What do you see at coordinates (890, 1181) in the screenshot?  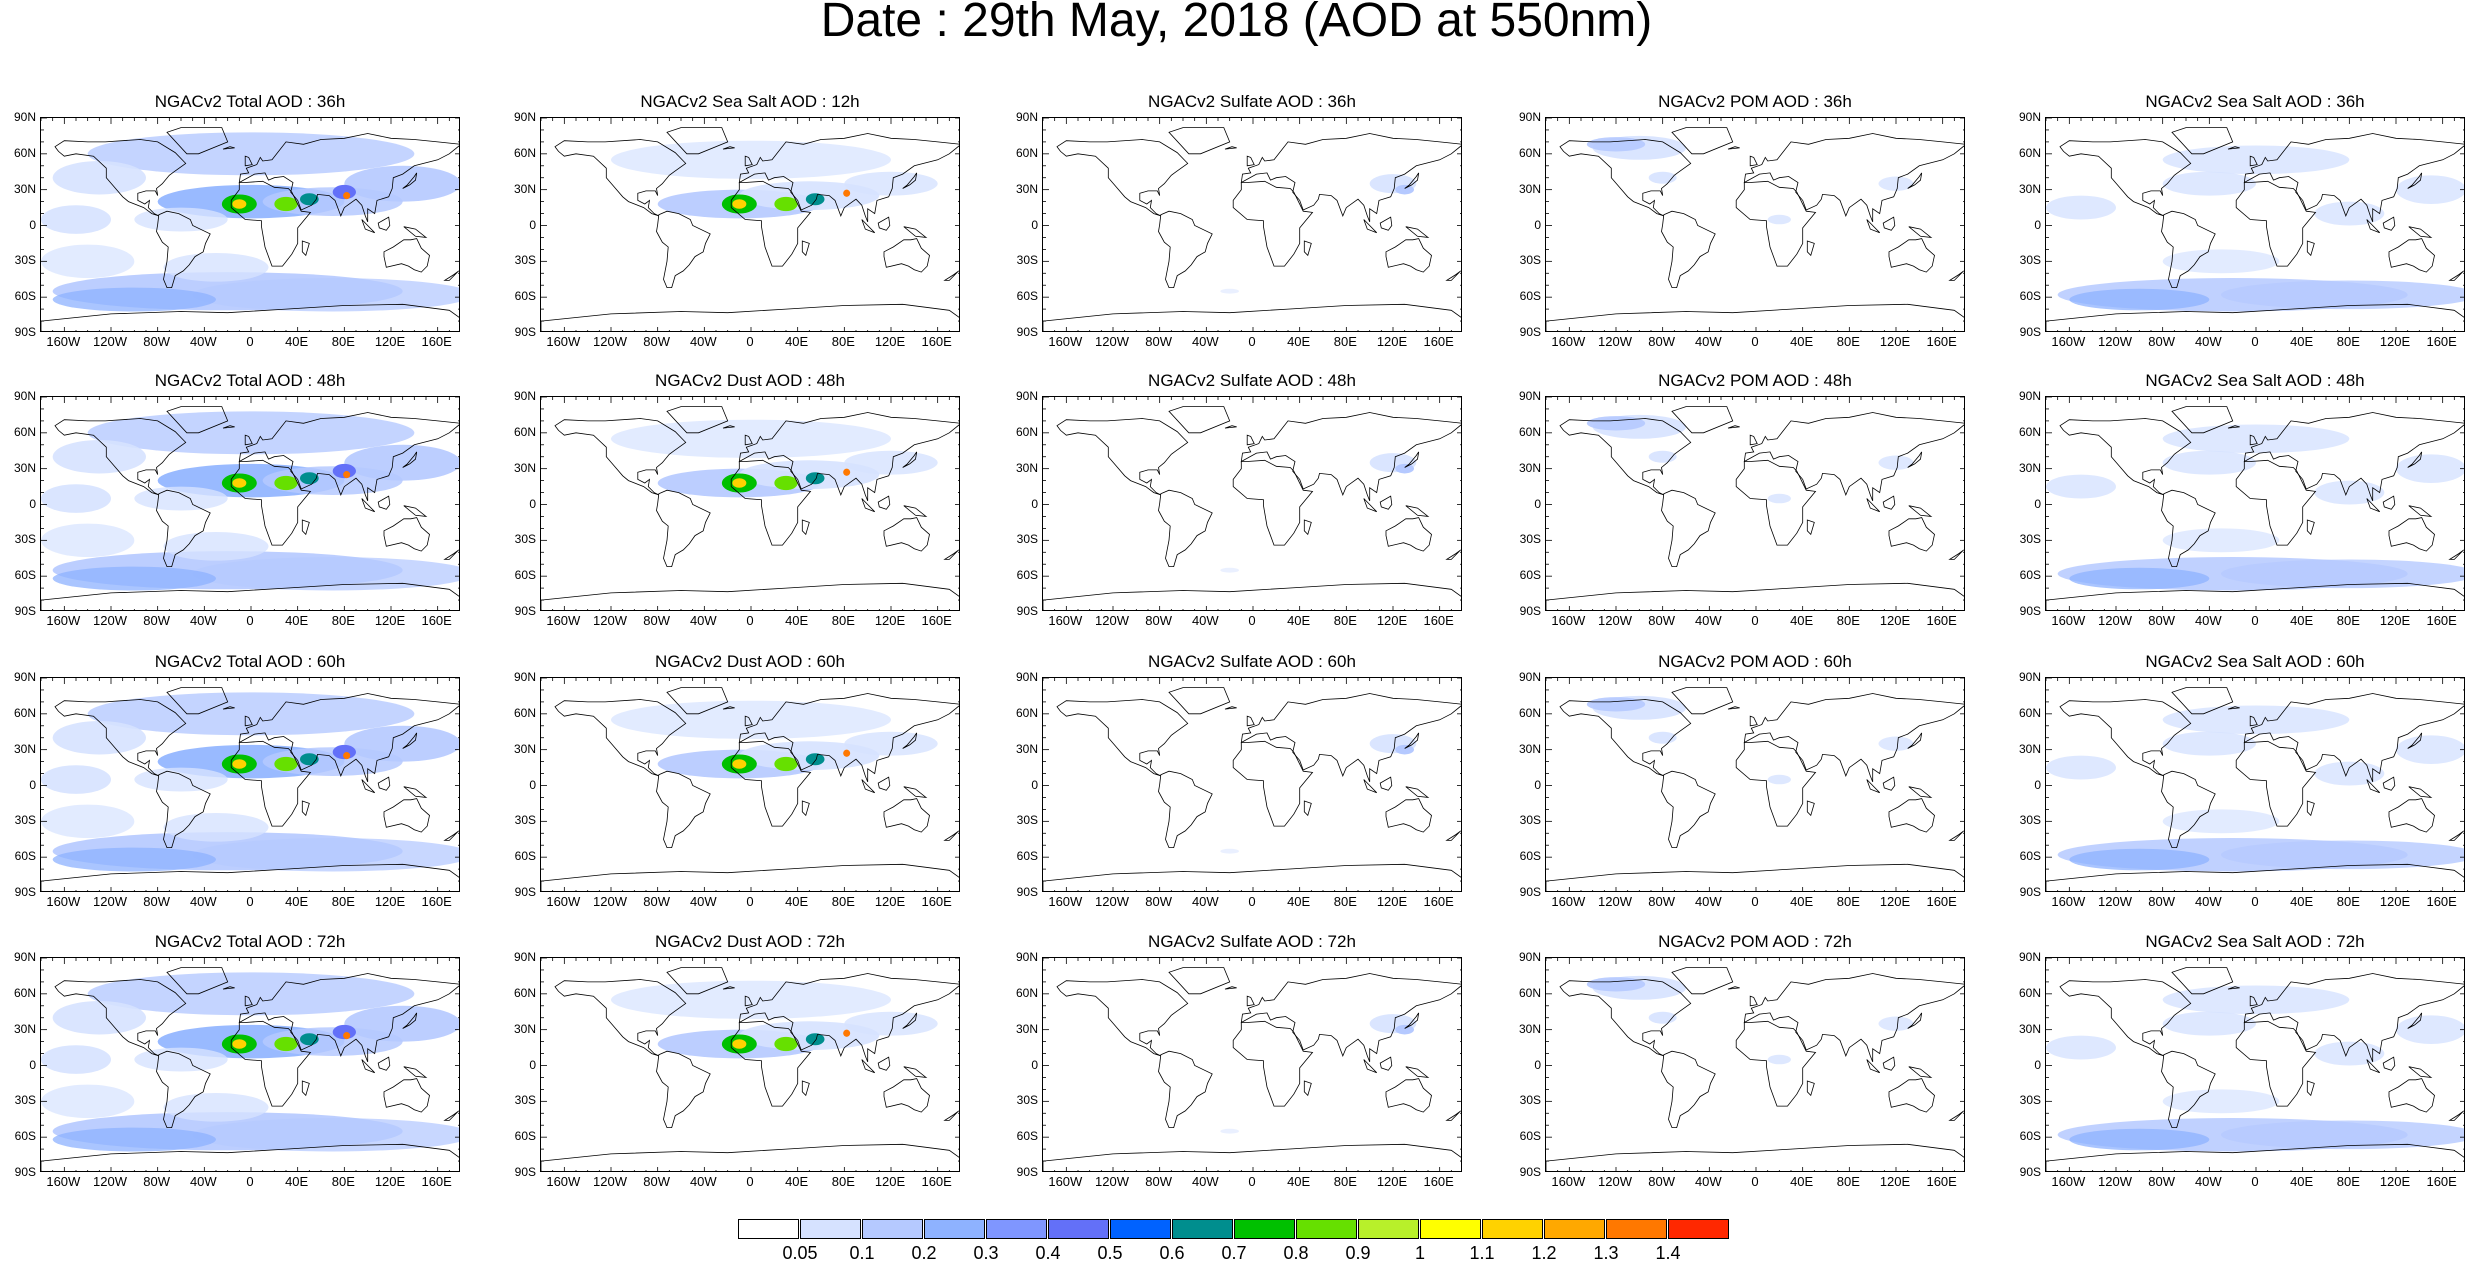 I see `lon-label: 120E` at bounding box center [890, 1181].